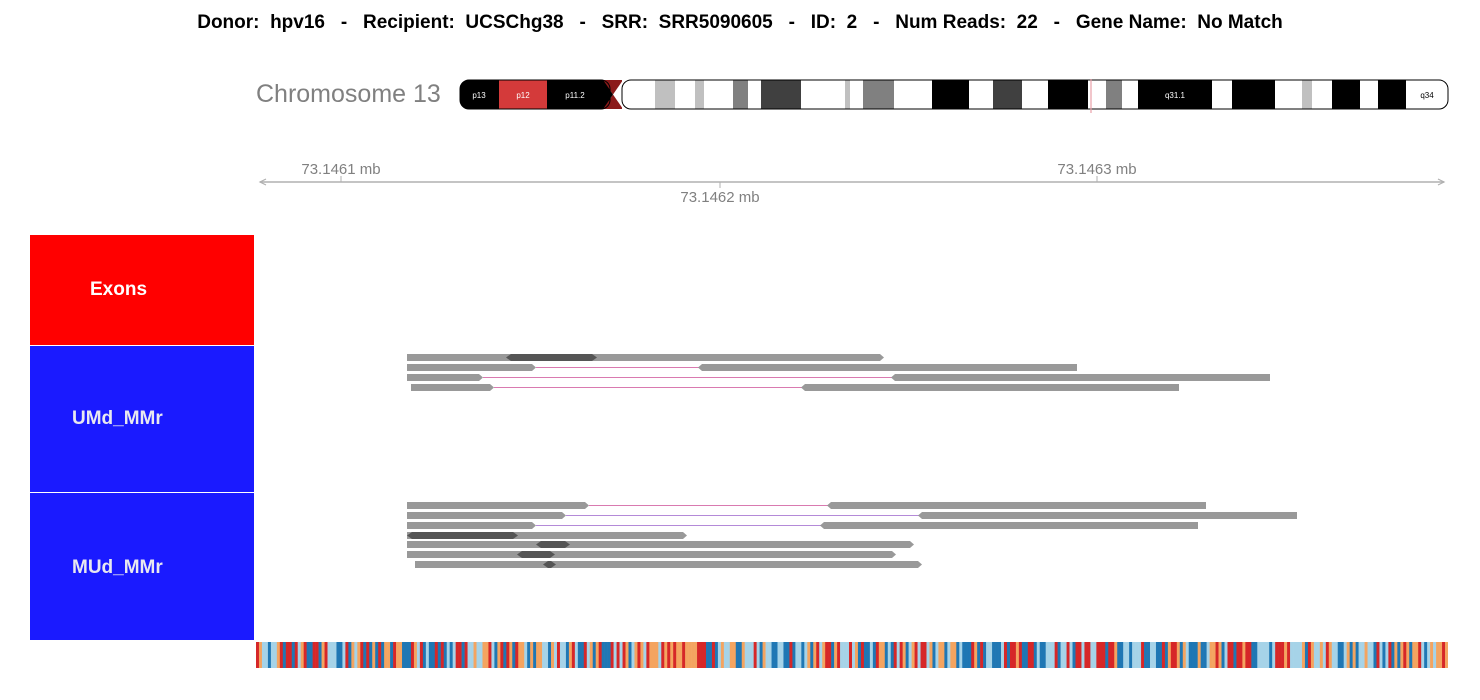  Describe the element at coordinates (575, 95) in the screenshot. I see `band-label-p11-2: p11.2` at that location.